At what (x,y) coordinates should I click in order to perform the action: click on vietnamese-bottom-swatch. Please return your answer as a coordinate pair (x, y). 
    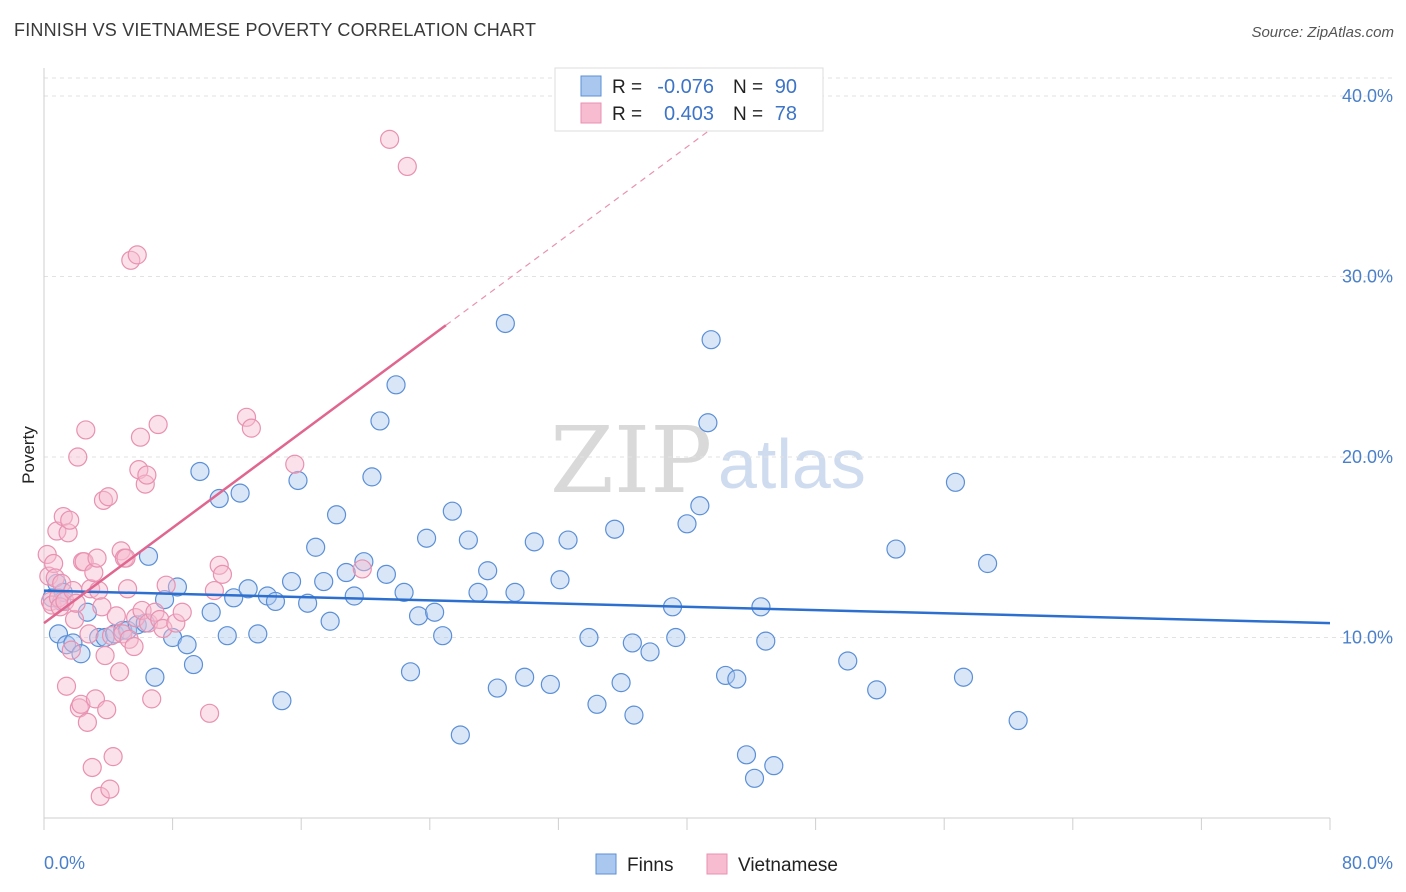
    Looking at the image, I should click on (717, 864).